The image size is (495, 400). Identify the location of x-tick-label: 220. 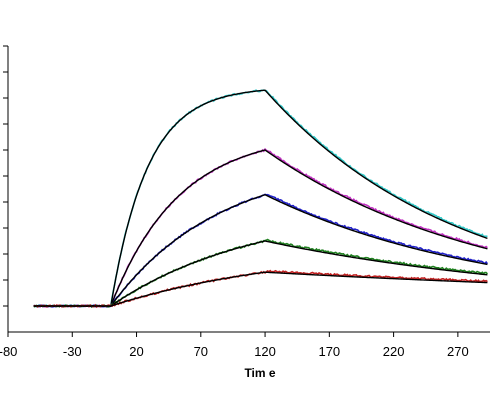
(394, 351).